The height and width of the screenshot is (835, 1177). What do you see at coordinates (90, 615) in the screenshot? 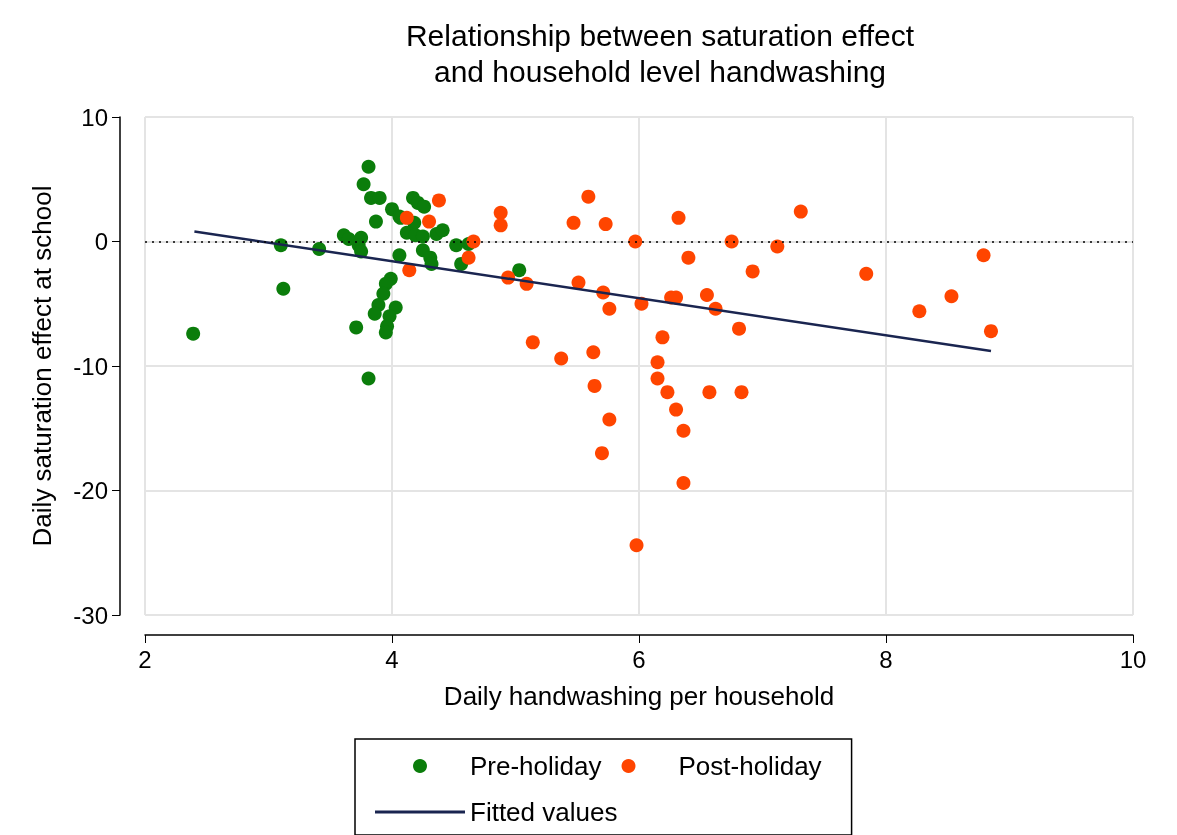
I see `y-tick-label: -30` at bounding box center [90, 615].